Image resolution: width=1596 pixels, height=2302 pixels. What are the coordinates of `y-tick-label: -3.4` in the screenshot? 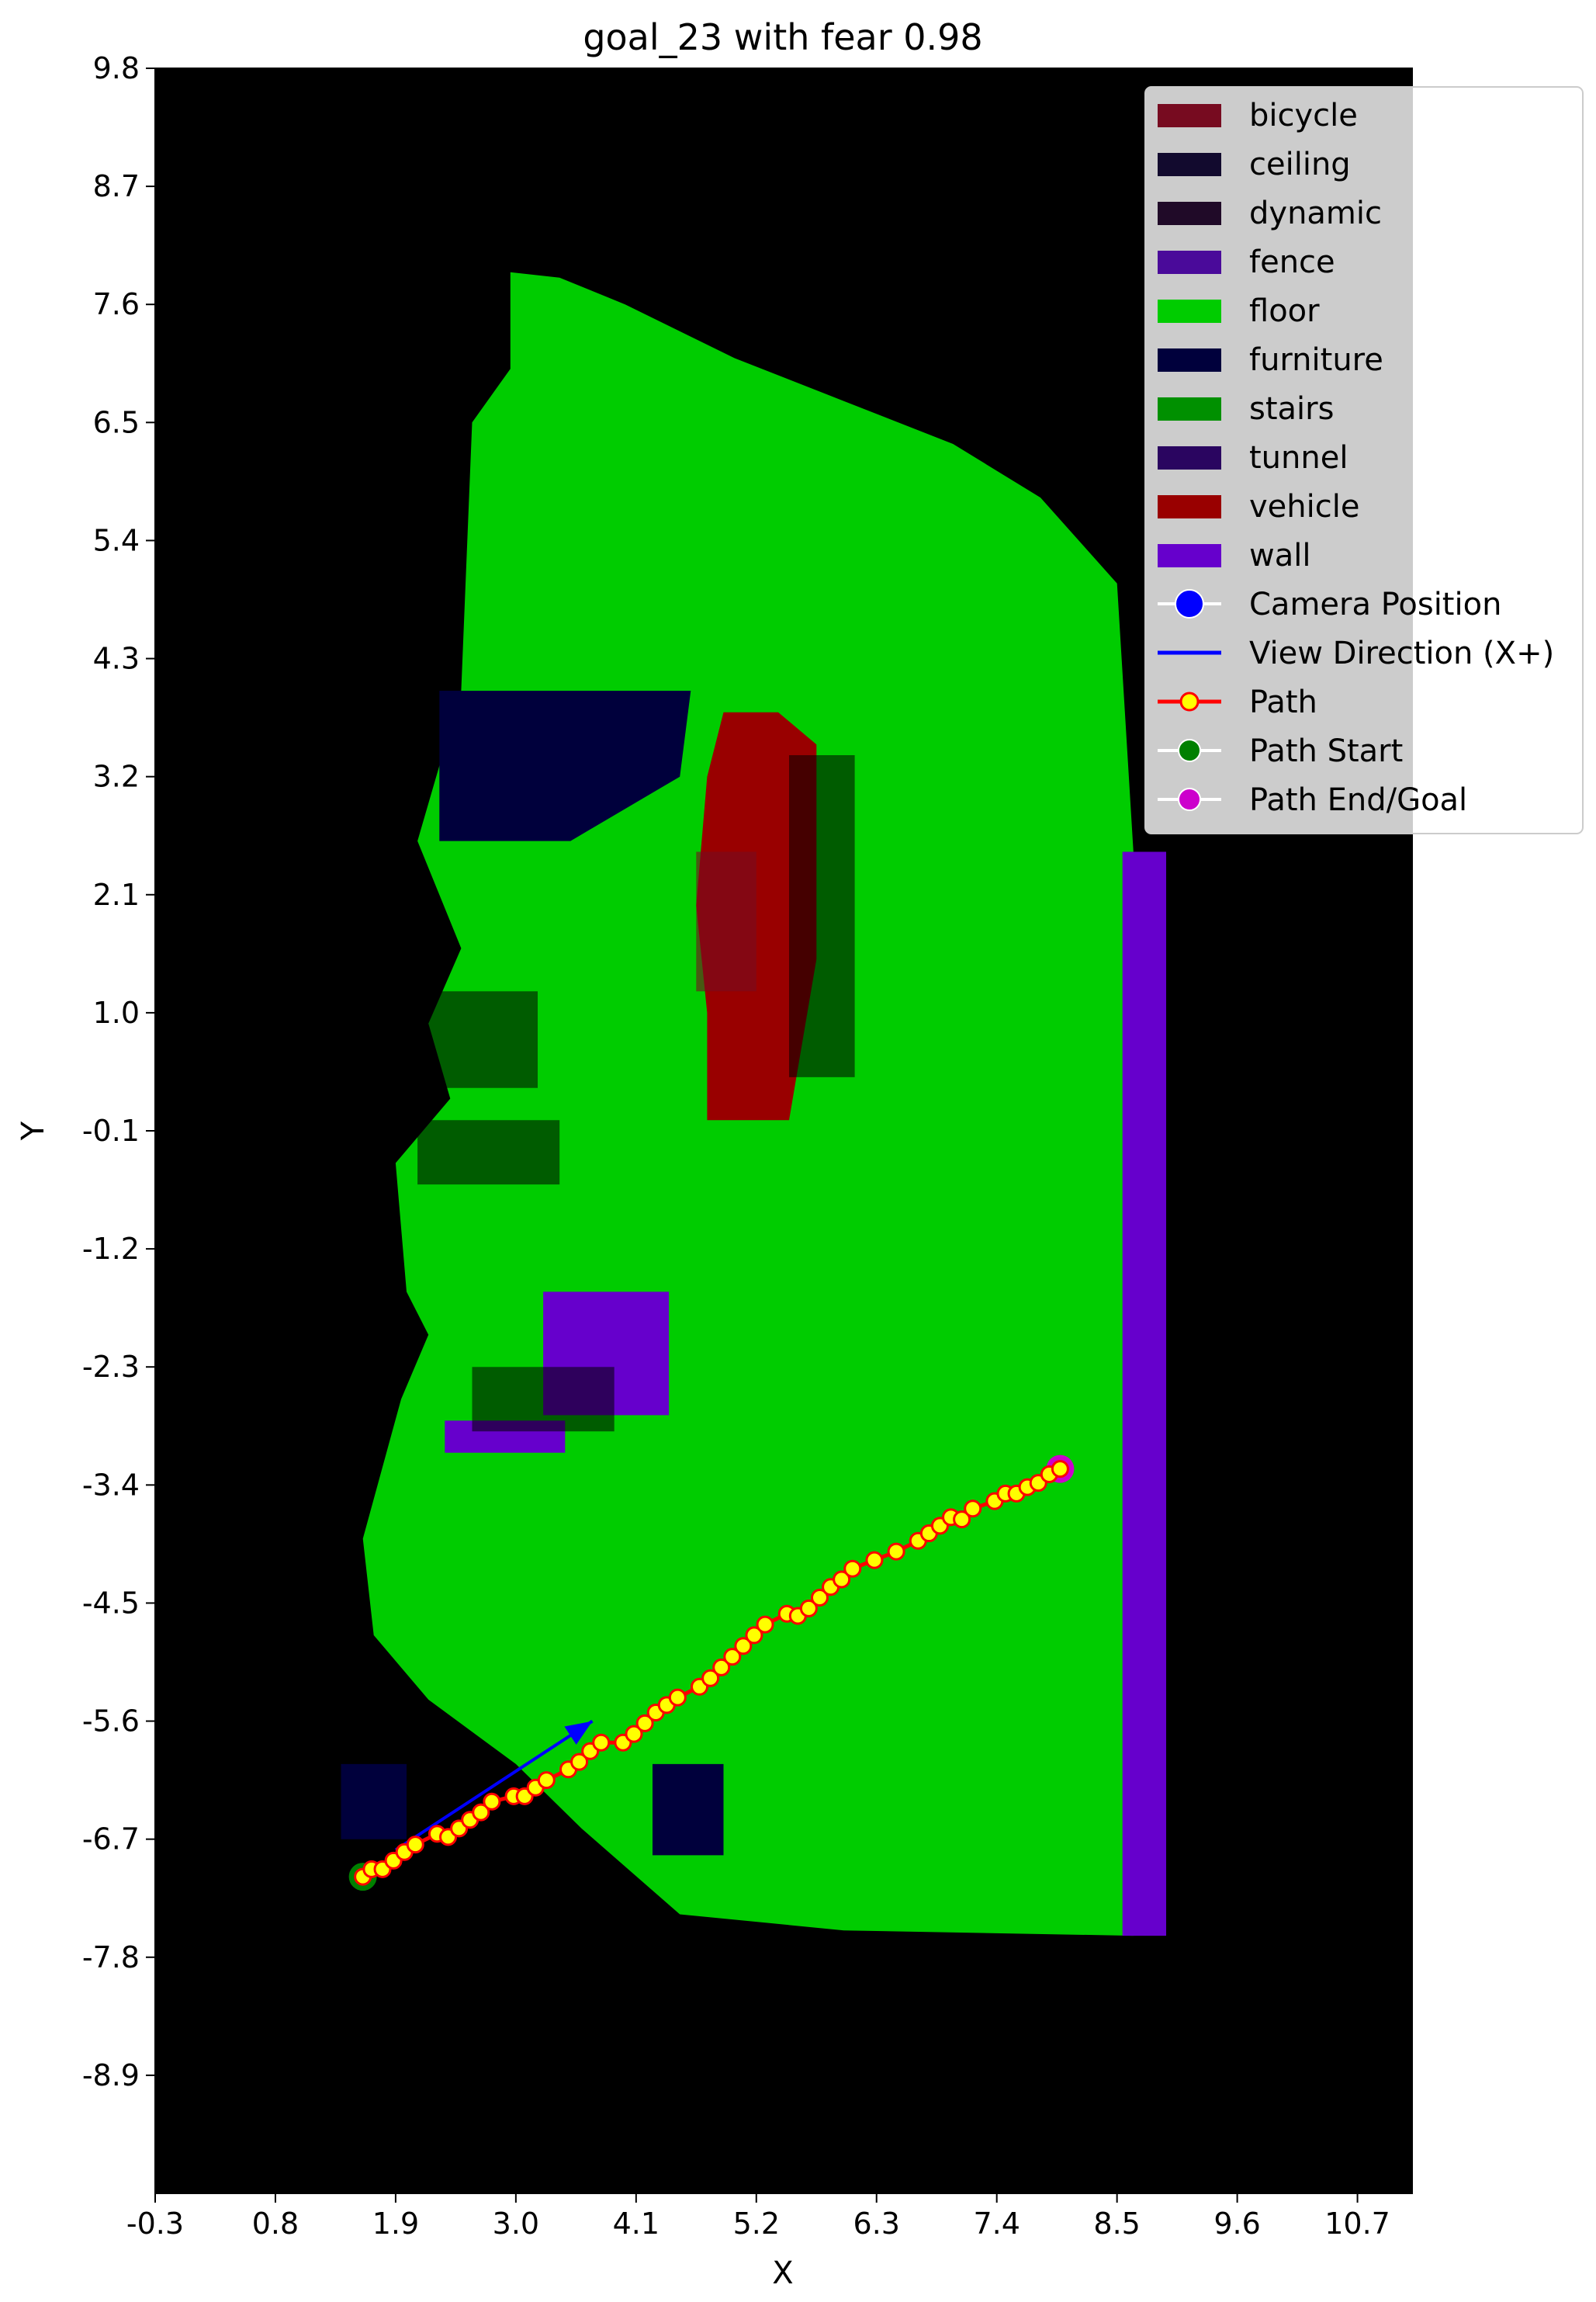 It's located at (111, 1485).